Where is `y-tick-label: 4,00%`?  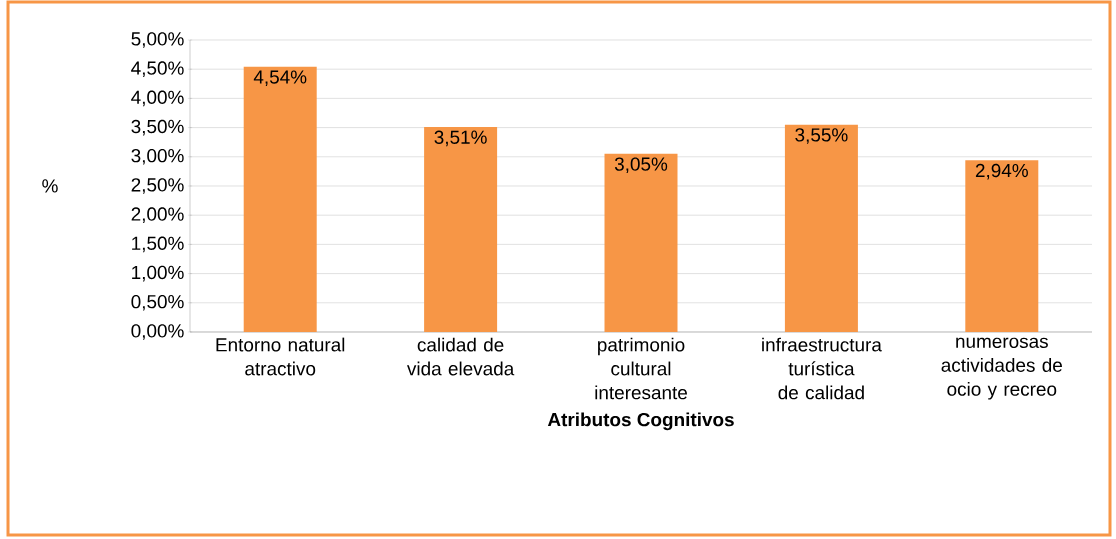 y-tick-label: 4,00% is located at coordinates (157, 98).